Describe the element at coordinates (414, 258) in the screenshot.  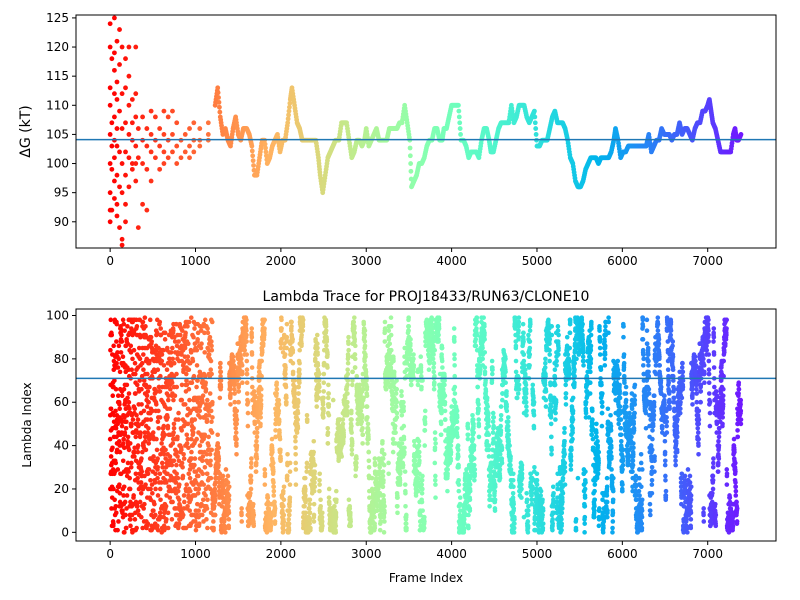
I see `dg-x-ticks: 0 1000 2000 3000 4000 5000 6000 7000` at that location.